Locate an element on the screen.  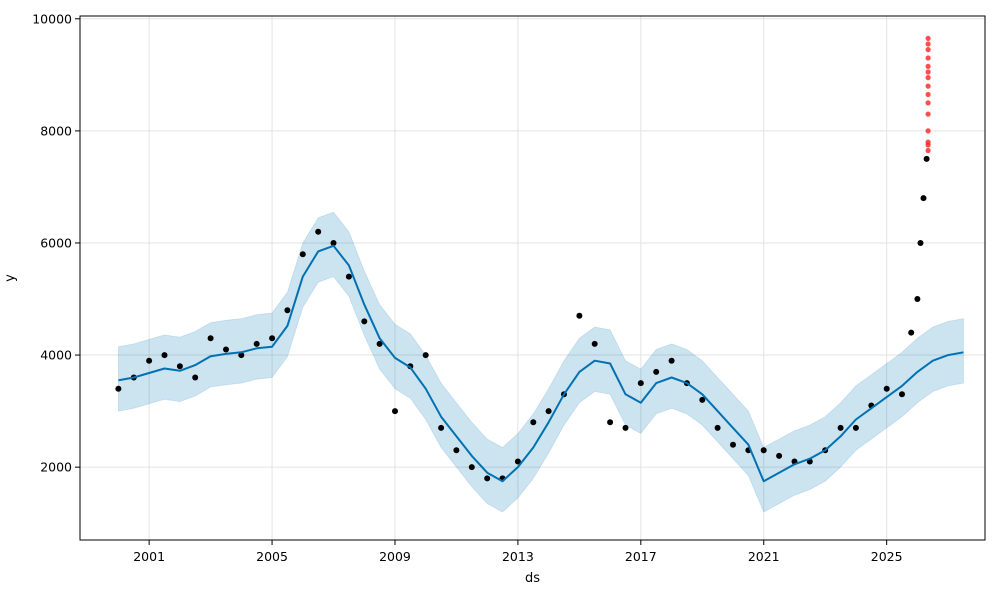
highlighted-points-layer is located at coordinates (928, 94).